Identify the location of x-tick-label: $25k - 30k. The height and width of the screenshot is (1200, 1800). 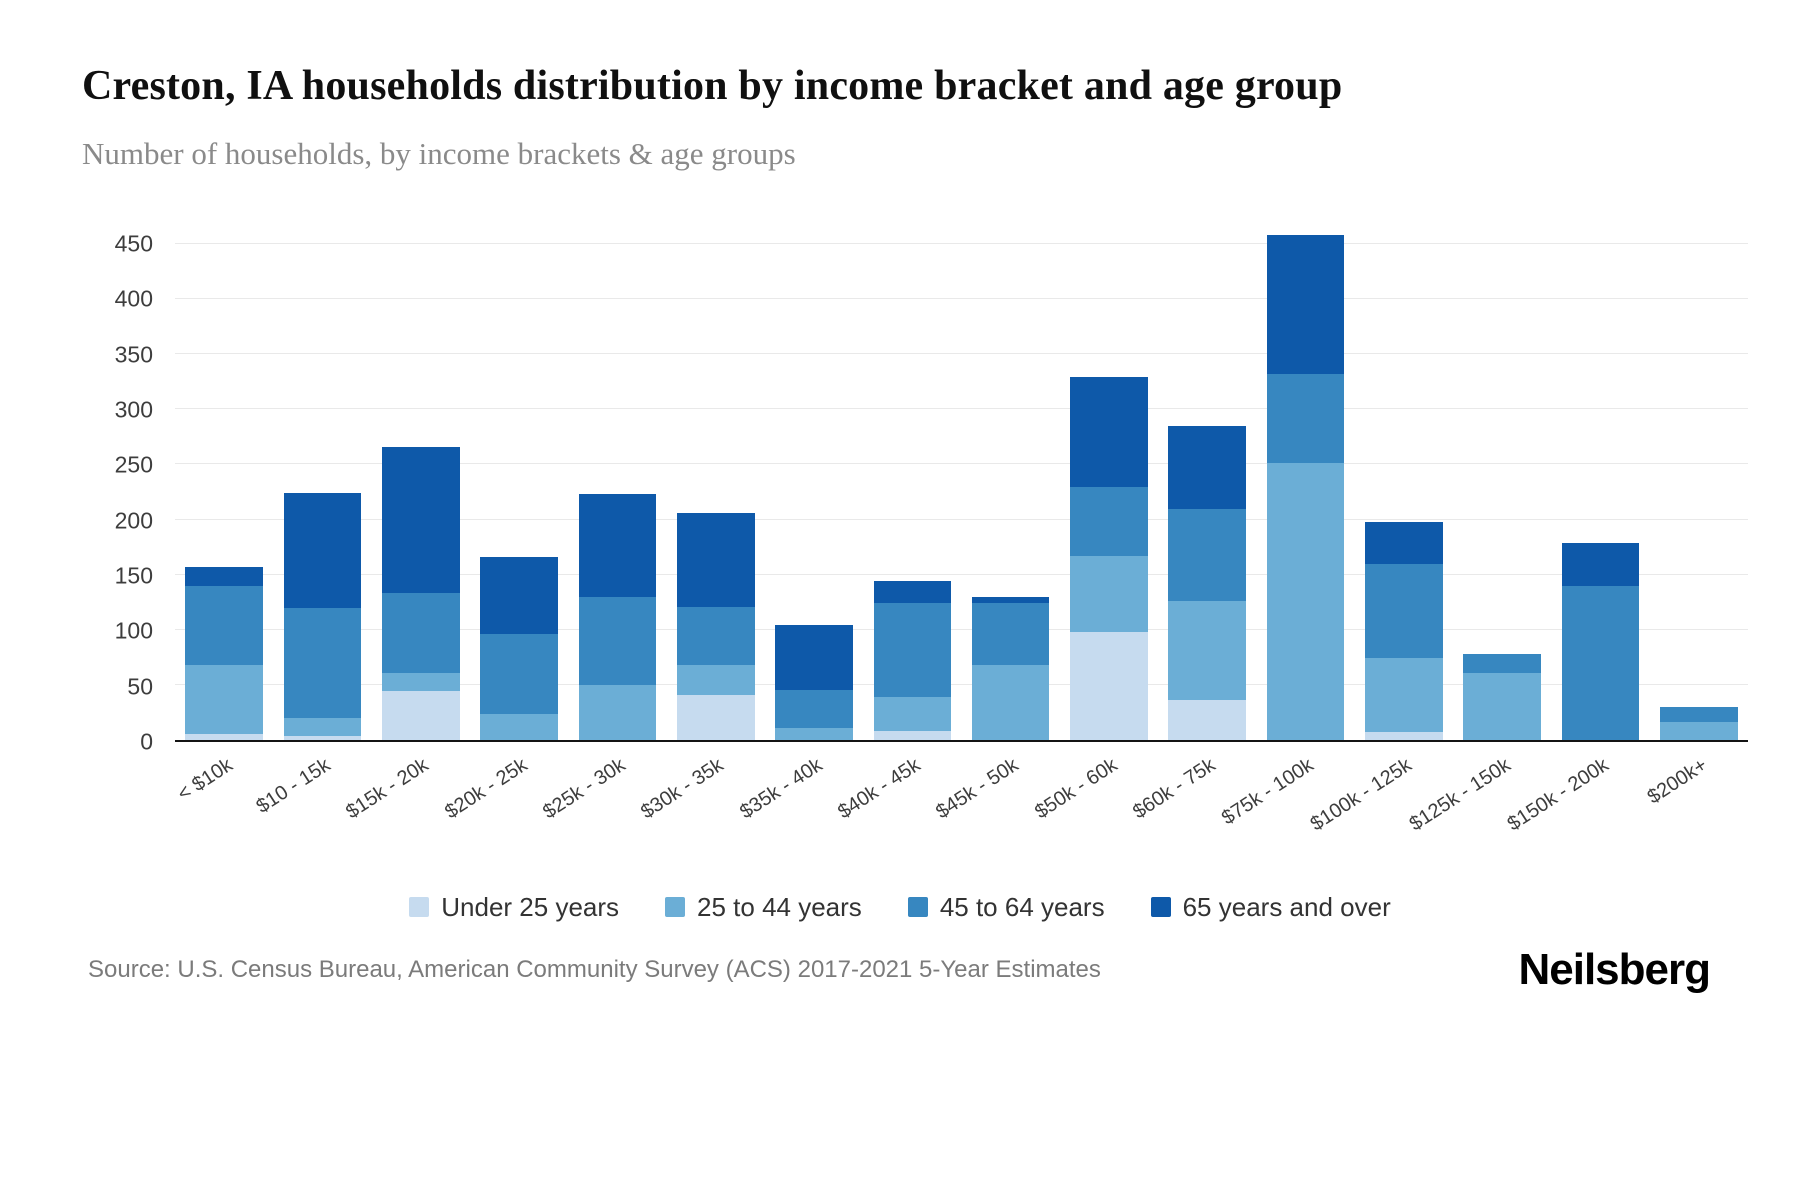
(584, 788).